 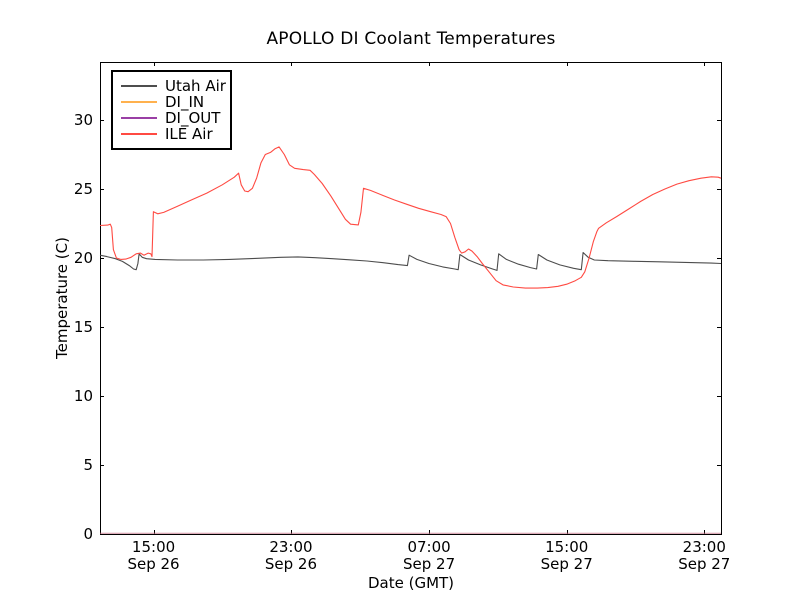 I want to click on y-tick-label: 0, so click(x=88, y=534).